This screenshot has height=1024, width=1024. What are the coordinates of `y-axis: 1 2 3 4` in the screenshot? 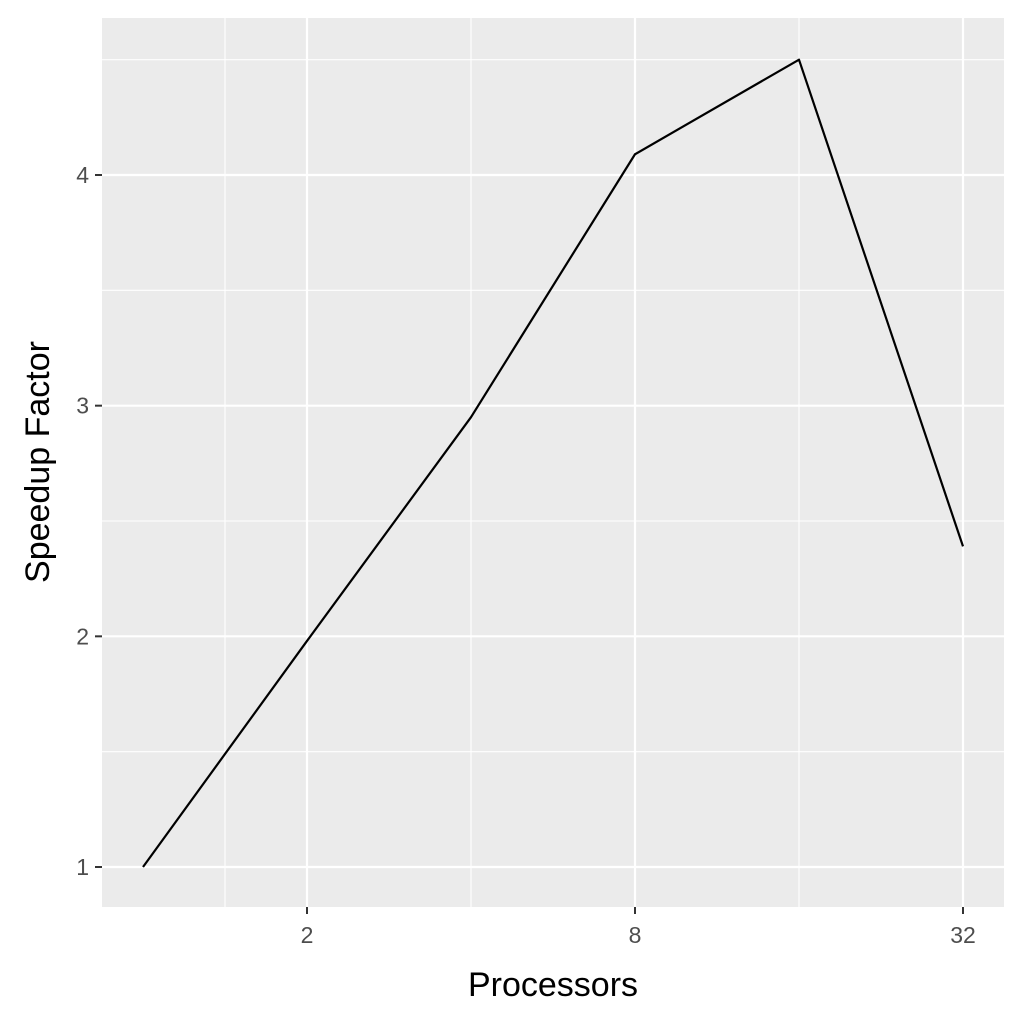 It's located at (89, 521).